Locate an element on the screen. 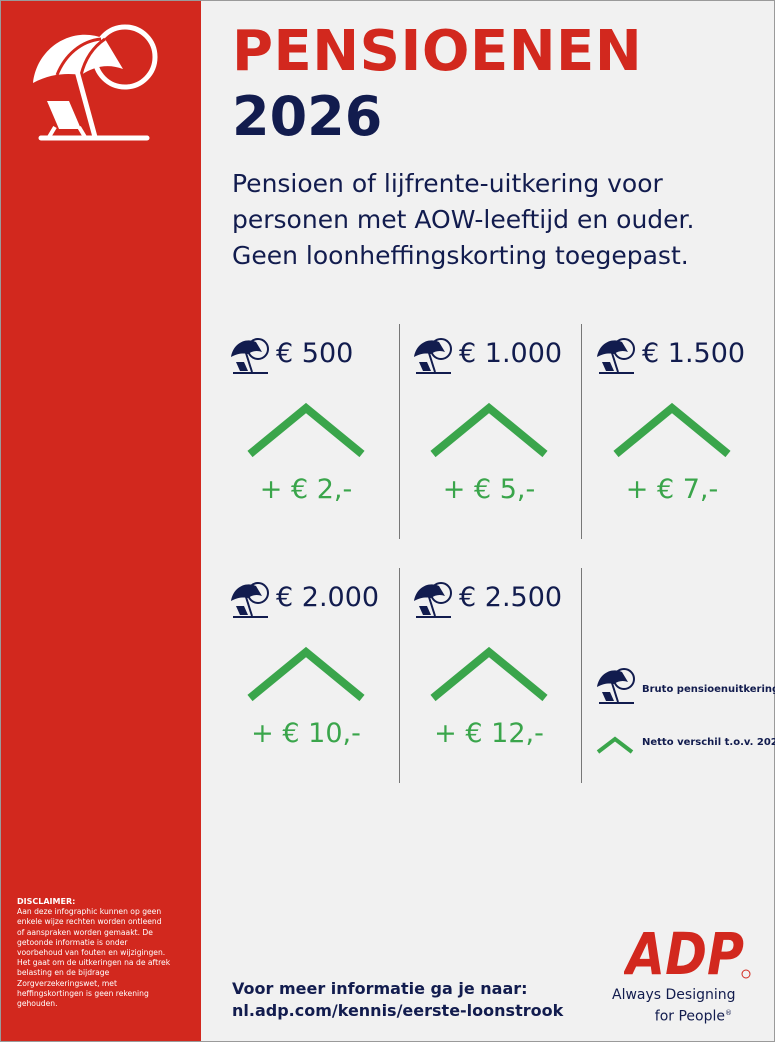  pension-card-500: € 500 + € 2,- is located at coordinates (310, 431).